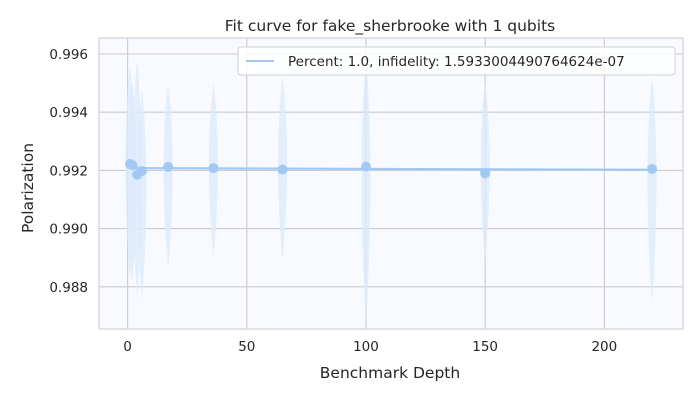 The width and height of the screenshot is (700, 400). I want to click on y-tick-label: 0.994, so click(68, 113).